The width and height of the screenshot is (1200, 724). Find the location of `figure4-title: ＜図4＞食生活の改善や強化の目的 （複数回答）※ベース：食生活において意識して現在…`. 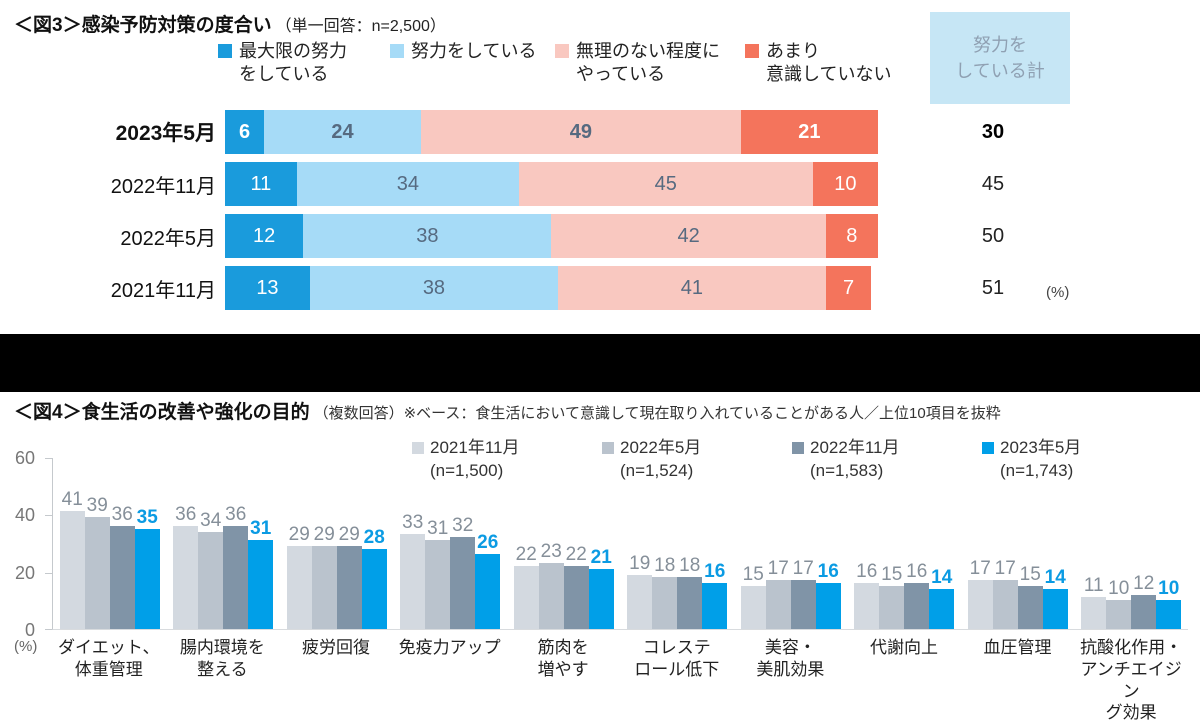

figure4-title: ＜図4＞食生活の改善や強化の目的 （複数回答）※ベース：食生活において意識して現在… is located at coordinates (507, 410).